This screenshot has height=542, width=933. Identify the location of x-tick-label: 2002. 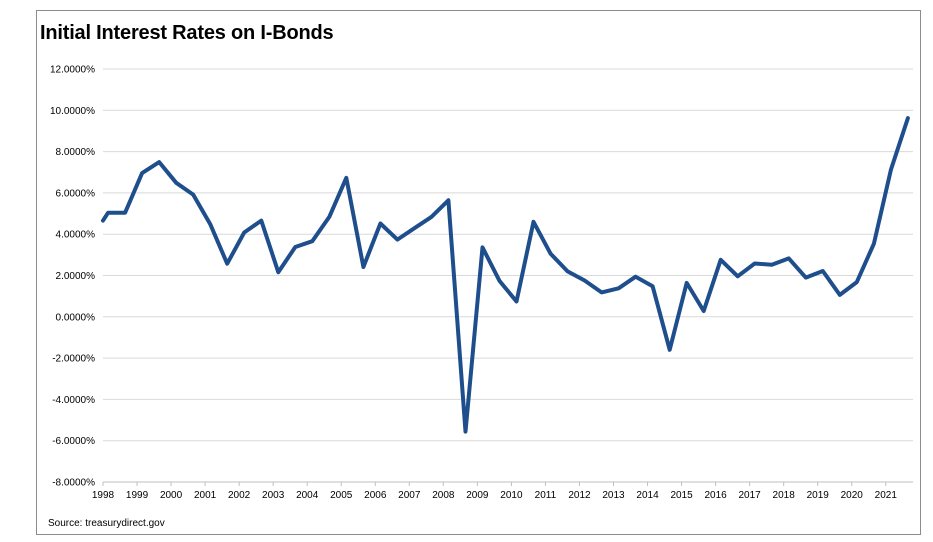
(239, 495).